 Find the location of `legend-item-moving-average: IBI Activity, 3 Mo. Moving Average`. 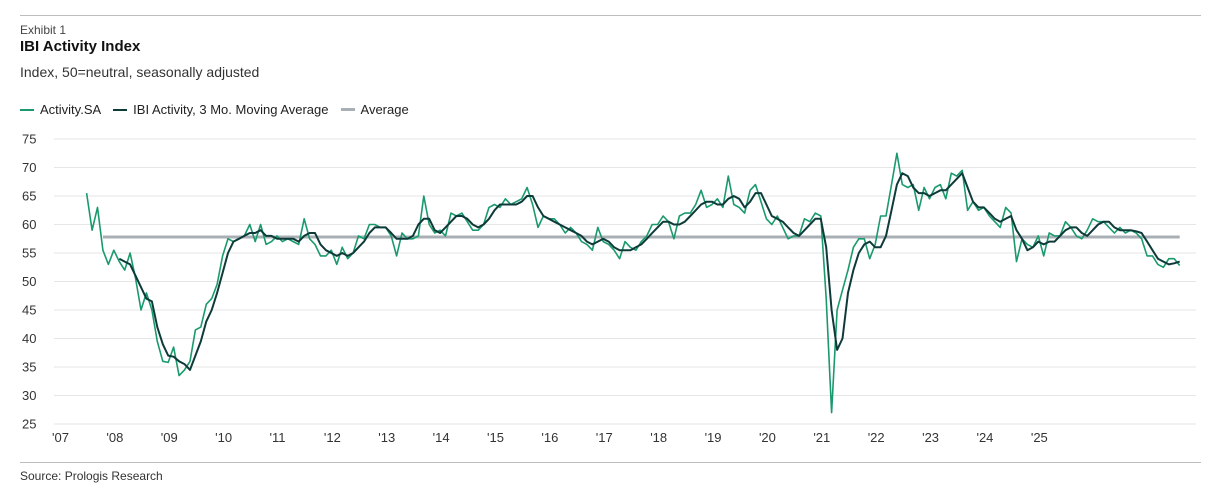

legend-item-moving-average: IBI Activity, 3 Mo. Moving Average is located at coordinates (221, 109).